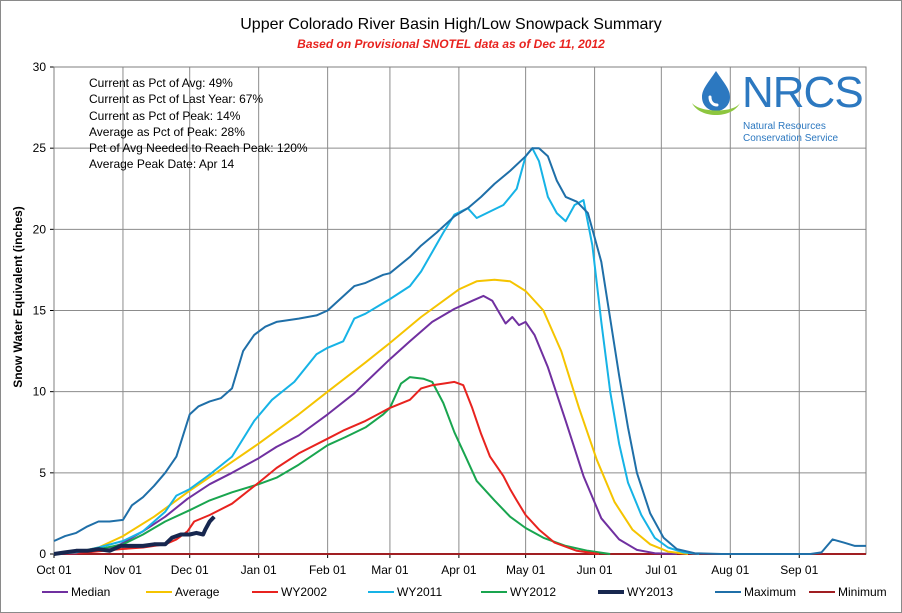 The height and width of the screenshot is (613, 902). Describe the element at coordinates (595, 570) in the screenshot. I see `x-tick-label: Jun 01` at that location.